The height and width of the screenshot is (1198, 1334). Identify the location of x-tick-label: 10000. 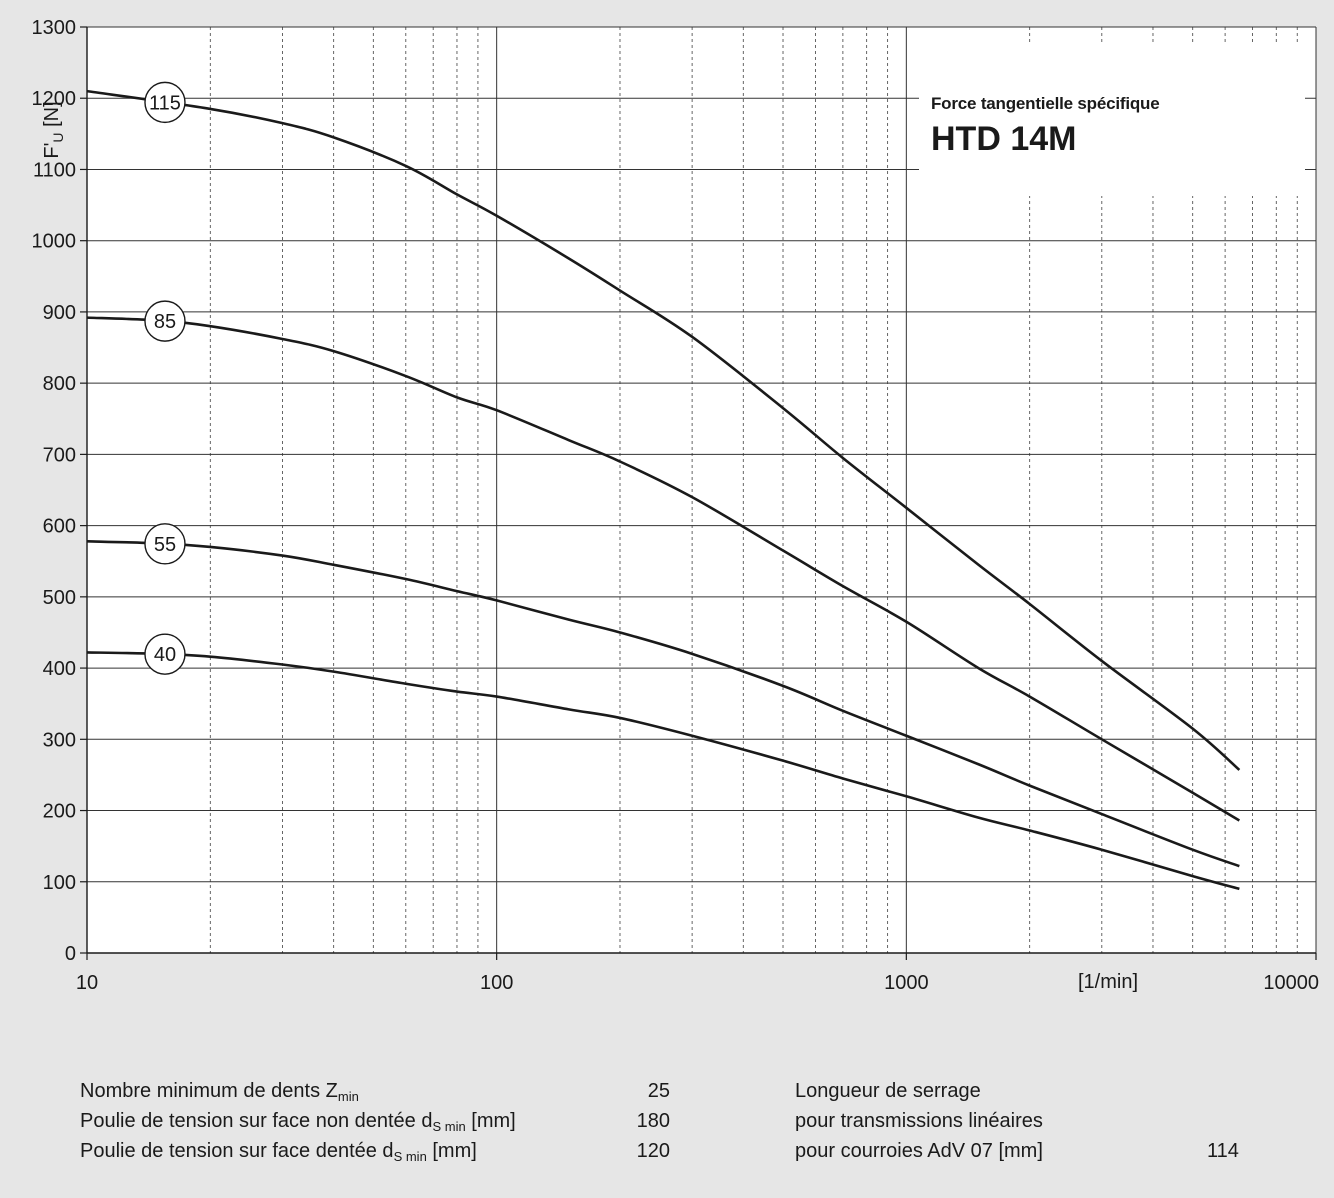
(1291, 983).